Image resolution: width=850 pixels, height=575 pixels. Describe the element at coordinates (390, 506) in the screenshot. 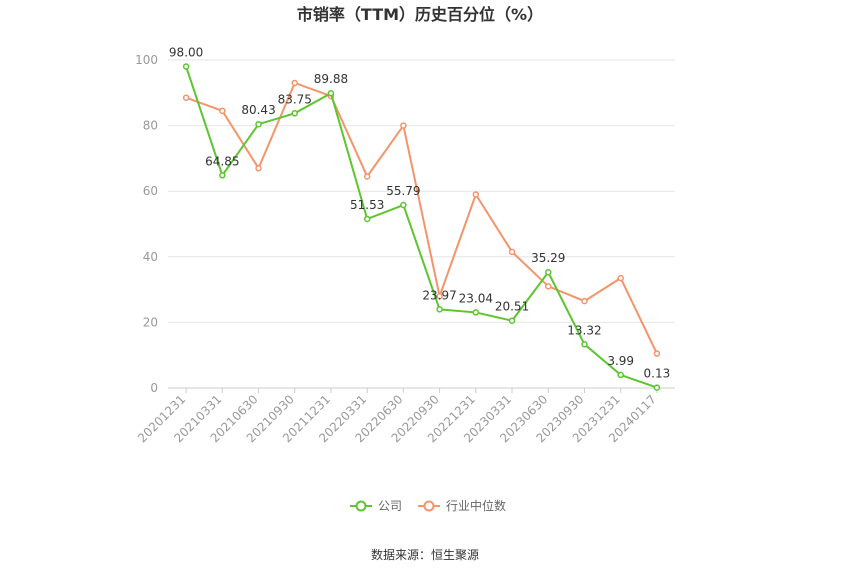

I see `legend-label: 公司` at that location.